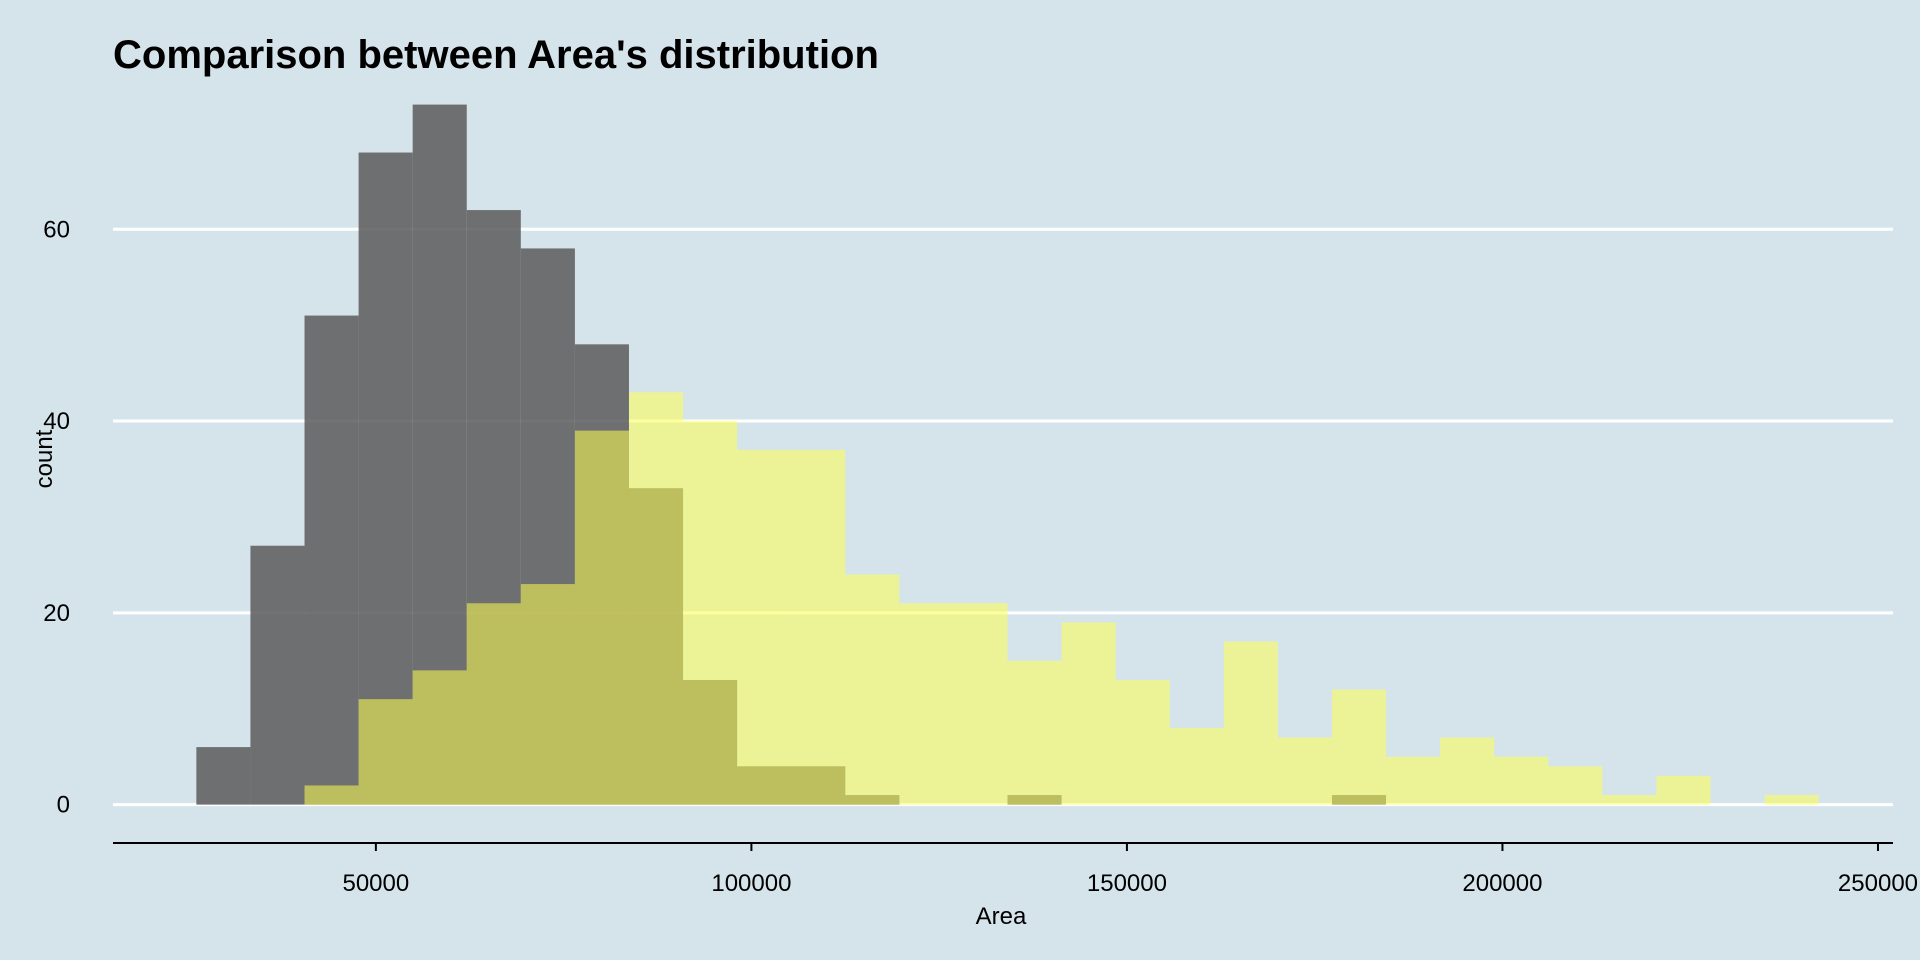 This screenshot has height=960, width=1920. What do you see at coordinates (1015, 869) in the screenshot?
I see `x-axis: 50000 100000 150000 200000 250000` at bounding box center [1015, 869].